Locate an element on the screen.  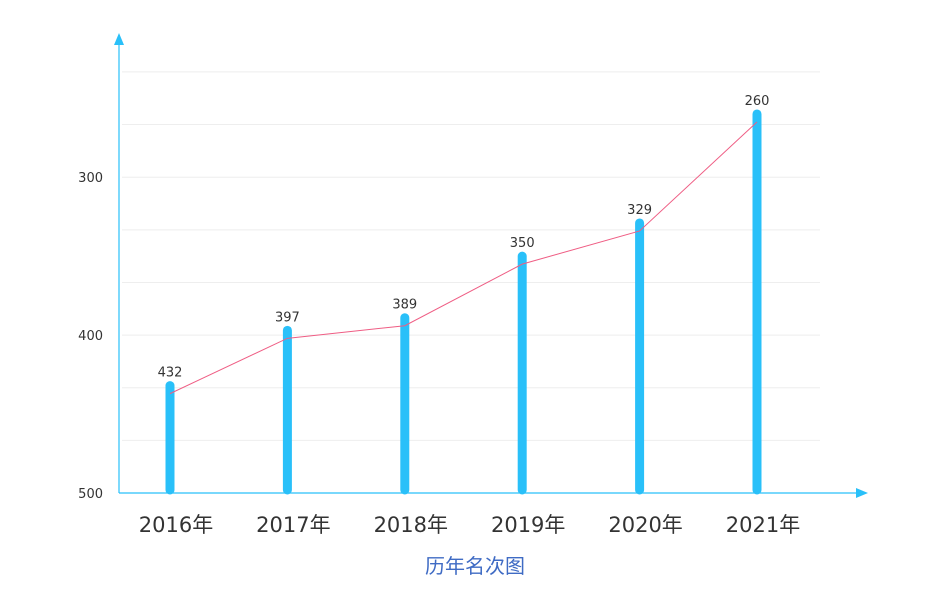
y-tick-label: 400 is located at coordinates (90, 336).